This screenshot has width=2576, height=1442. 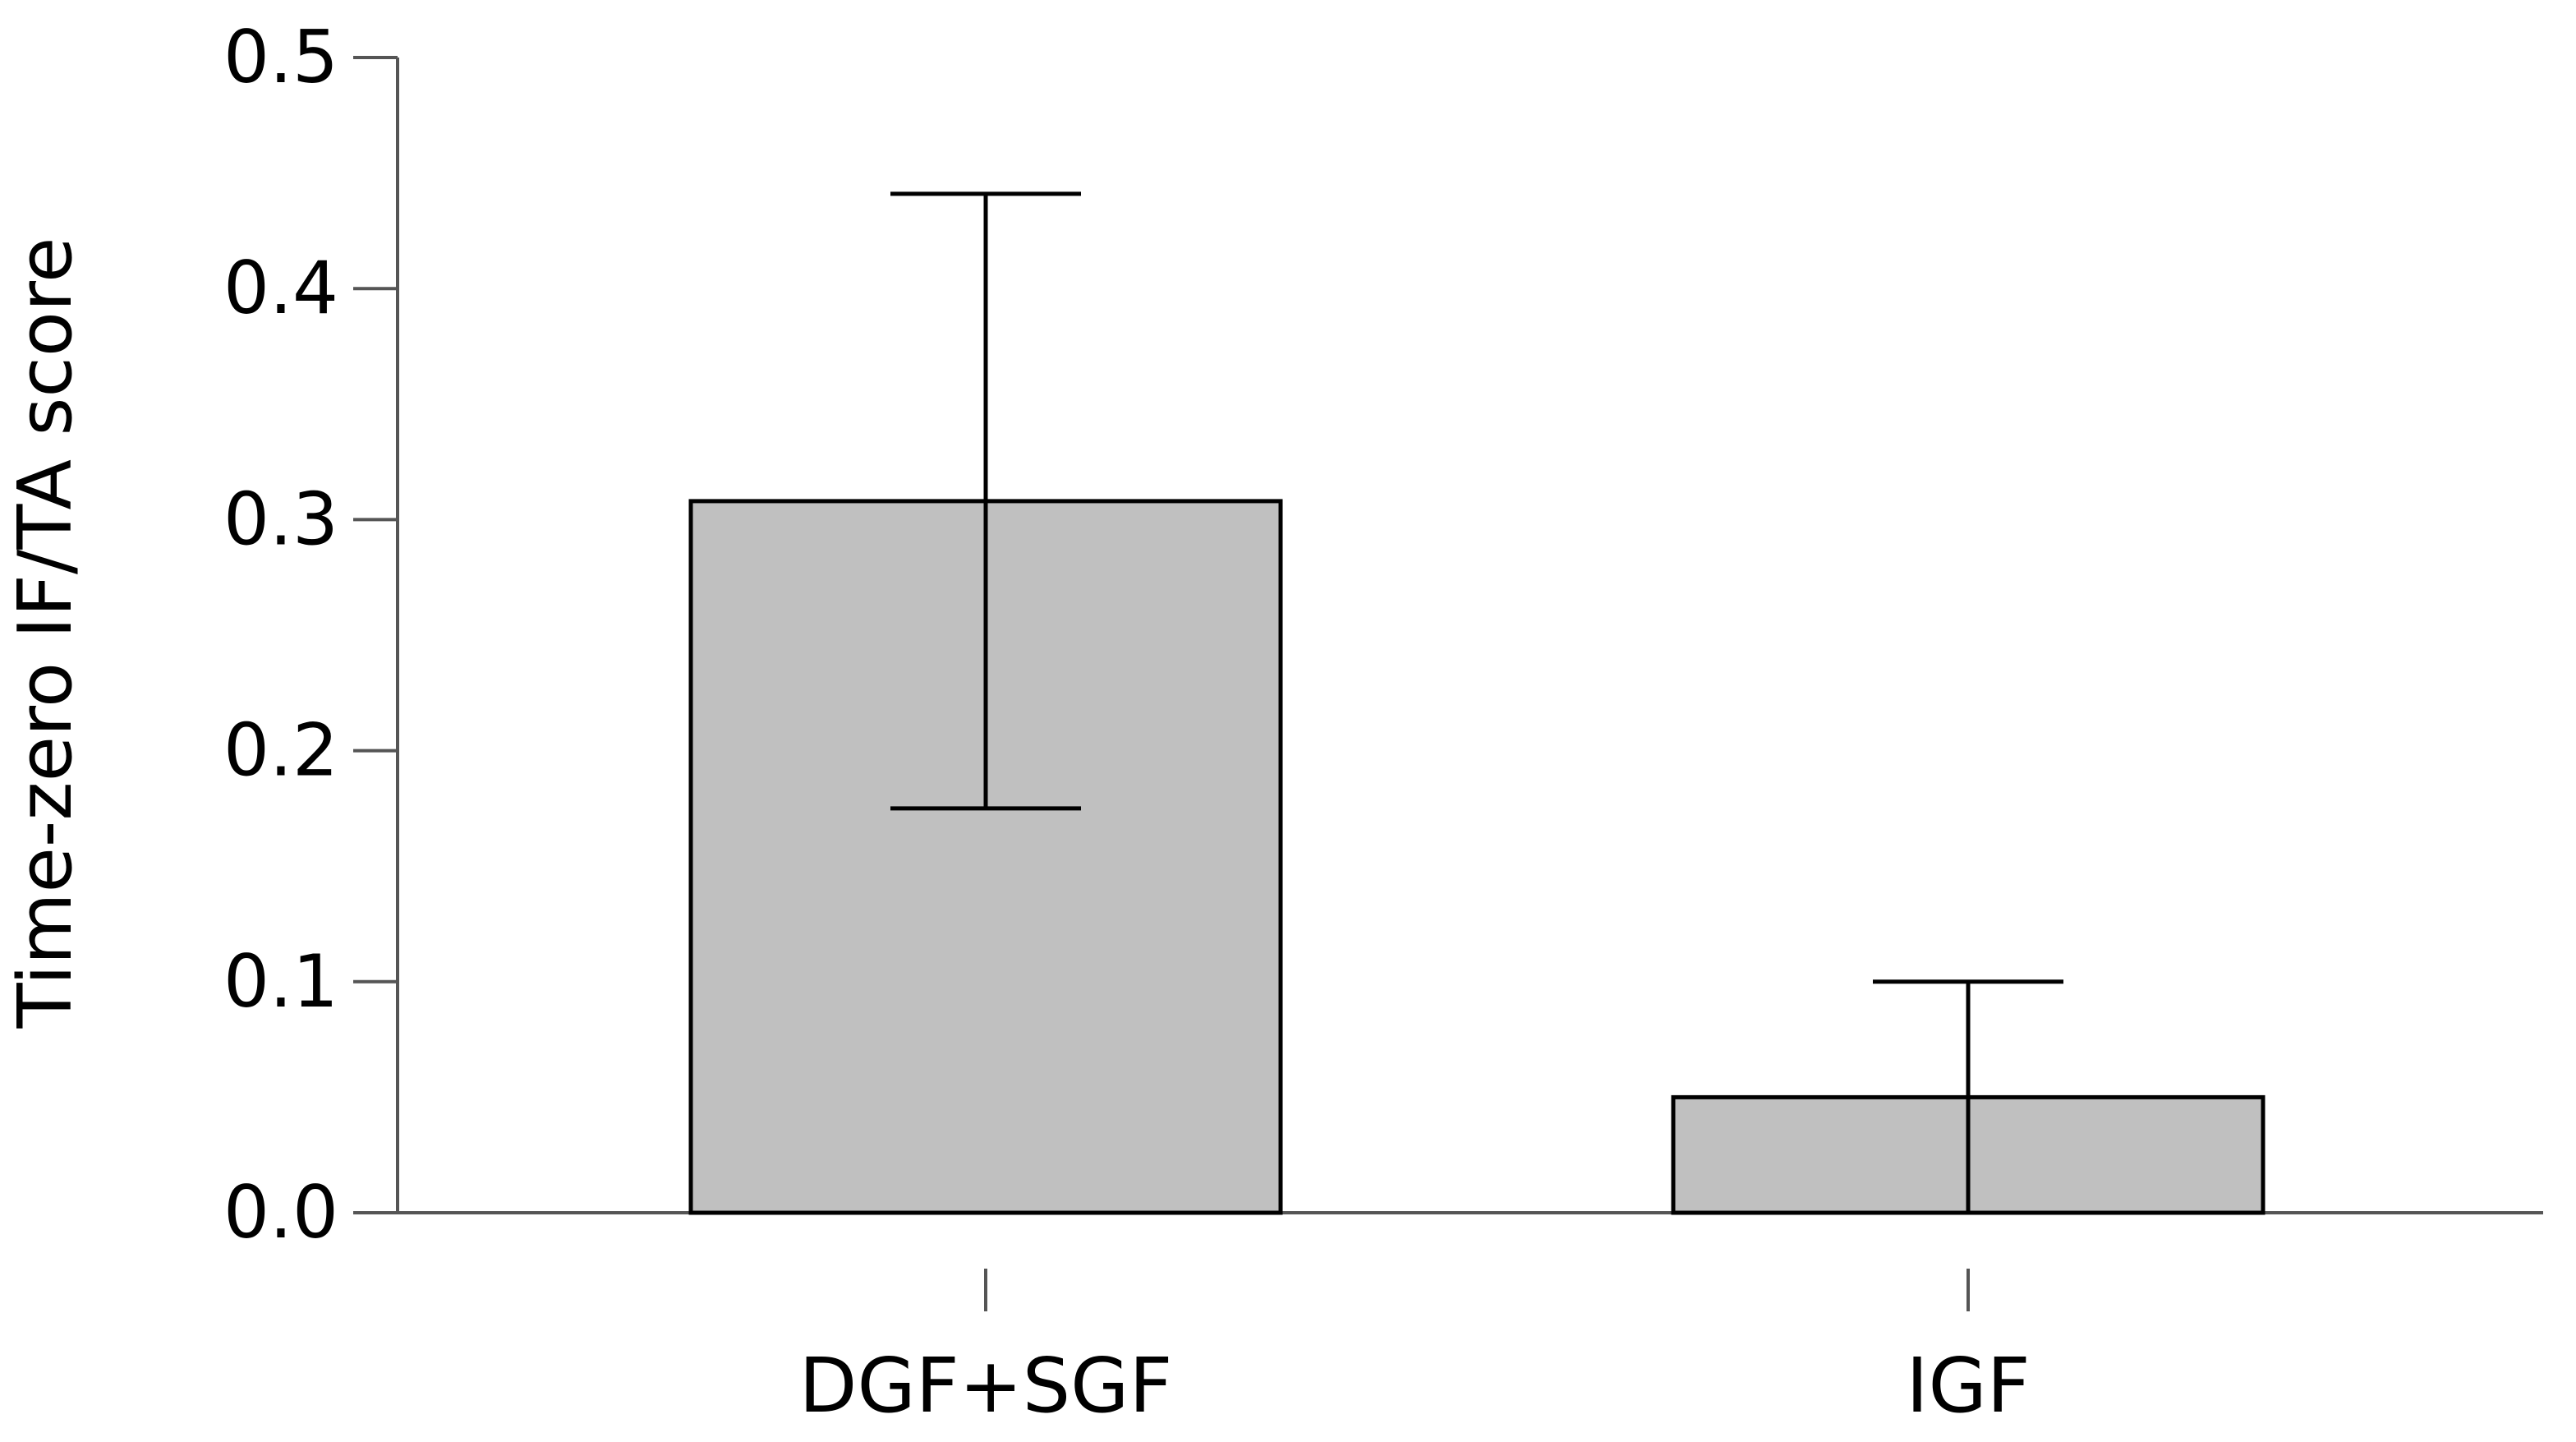 I want to click on y-tick-label: 0.2, so click(x=280, y=750).